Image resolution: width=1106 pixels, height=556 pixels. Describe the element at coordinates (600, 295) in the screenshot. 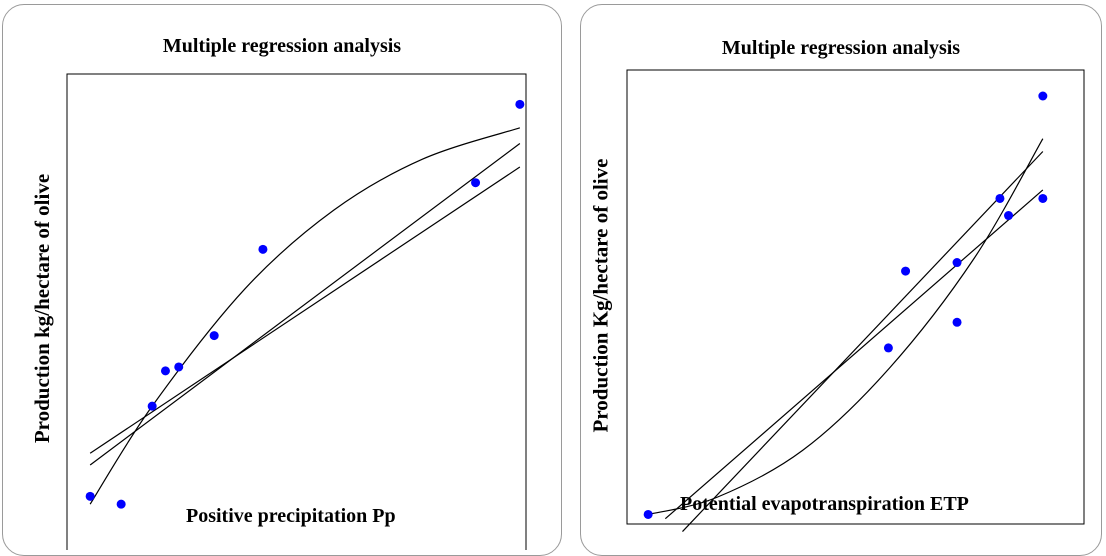

I see `y-axis-label: Production Kg/hectare of olive` at that location.